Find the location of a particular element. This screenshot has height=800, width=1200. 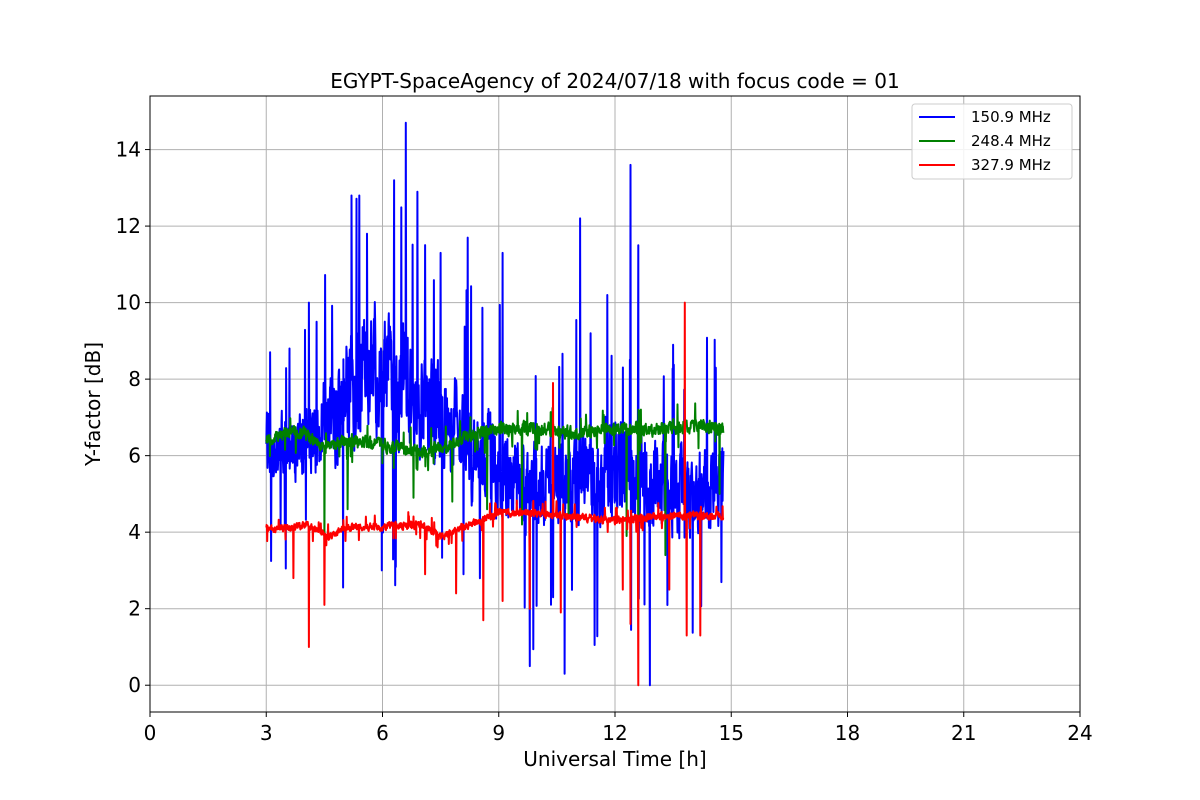

x-axis-ticks: 0 3 6 9 12 15 18 21 24 is located at coordinates (618, 728).